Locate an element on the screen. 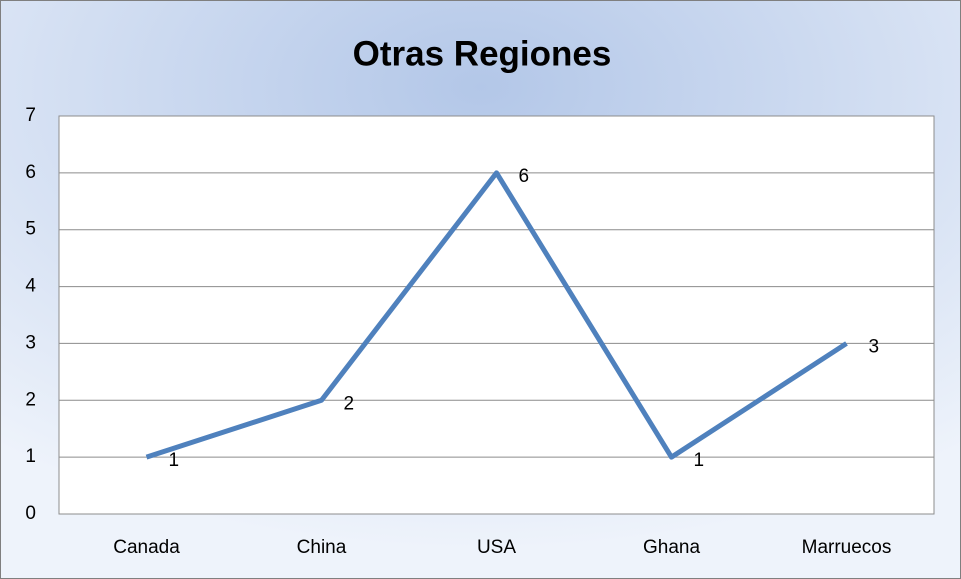 The height and width of the screenshot is (579, 961). x-tick-label: Ghana is located at coordinates (671, 547).